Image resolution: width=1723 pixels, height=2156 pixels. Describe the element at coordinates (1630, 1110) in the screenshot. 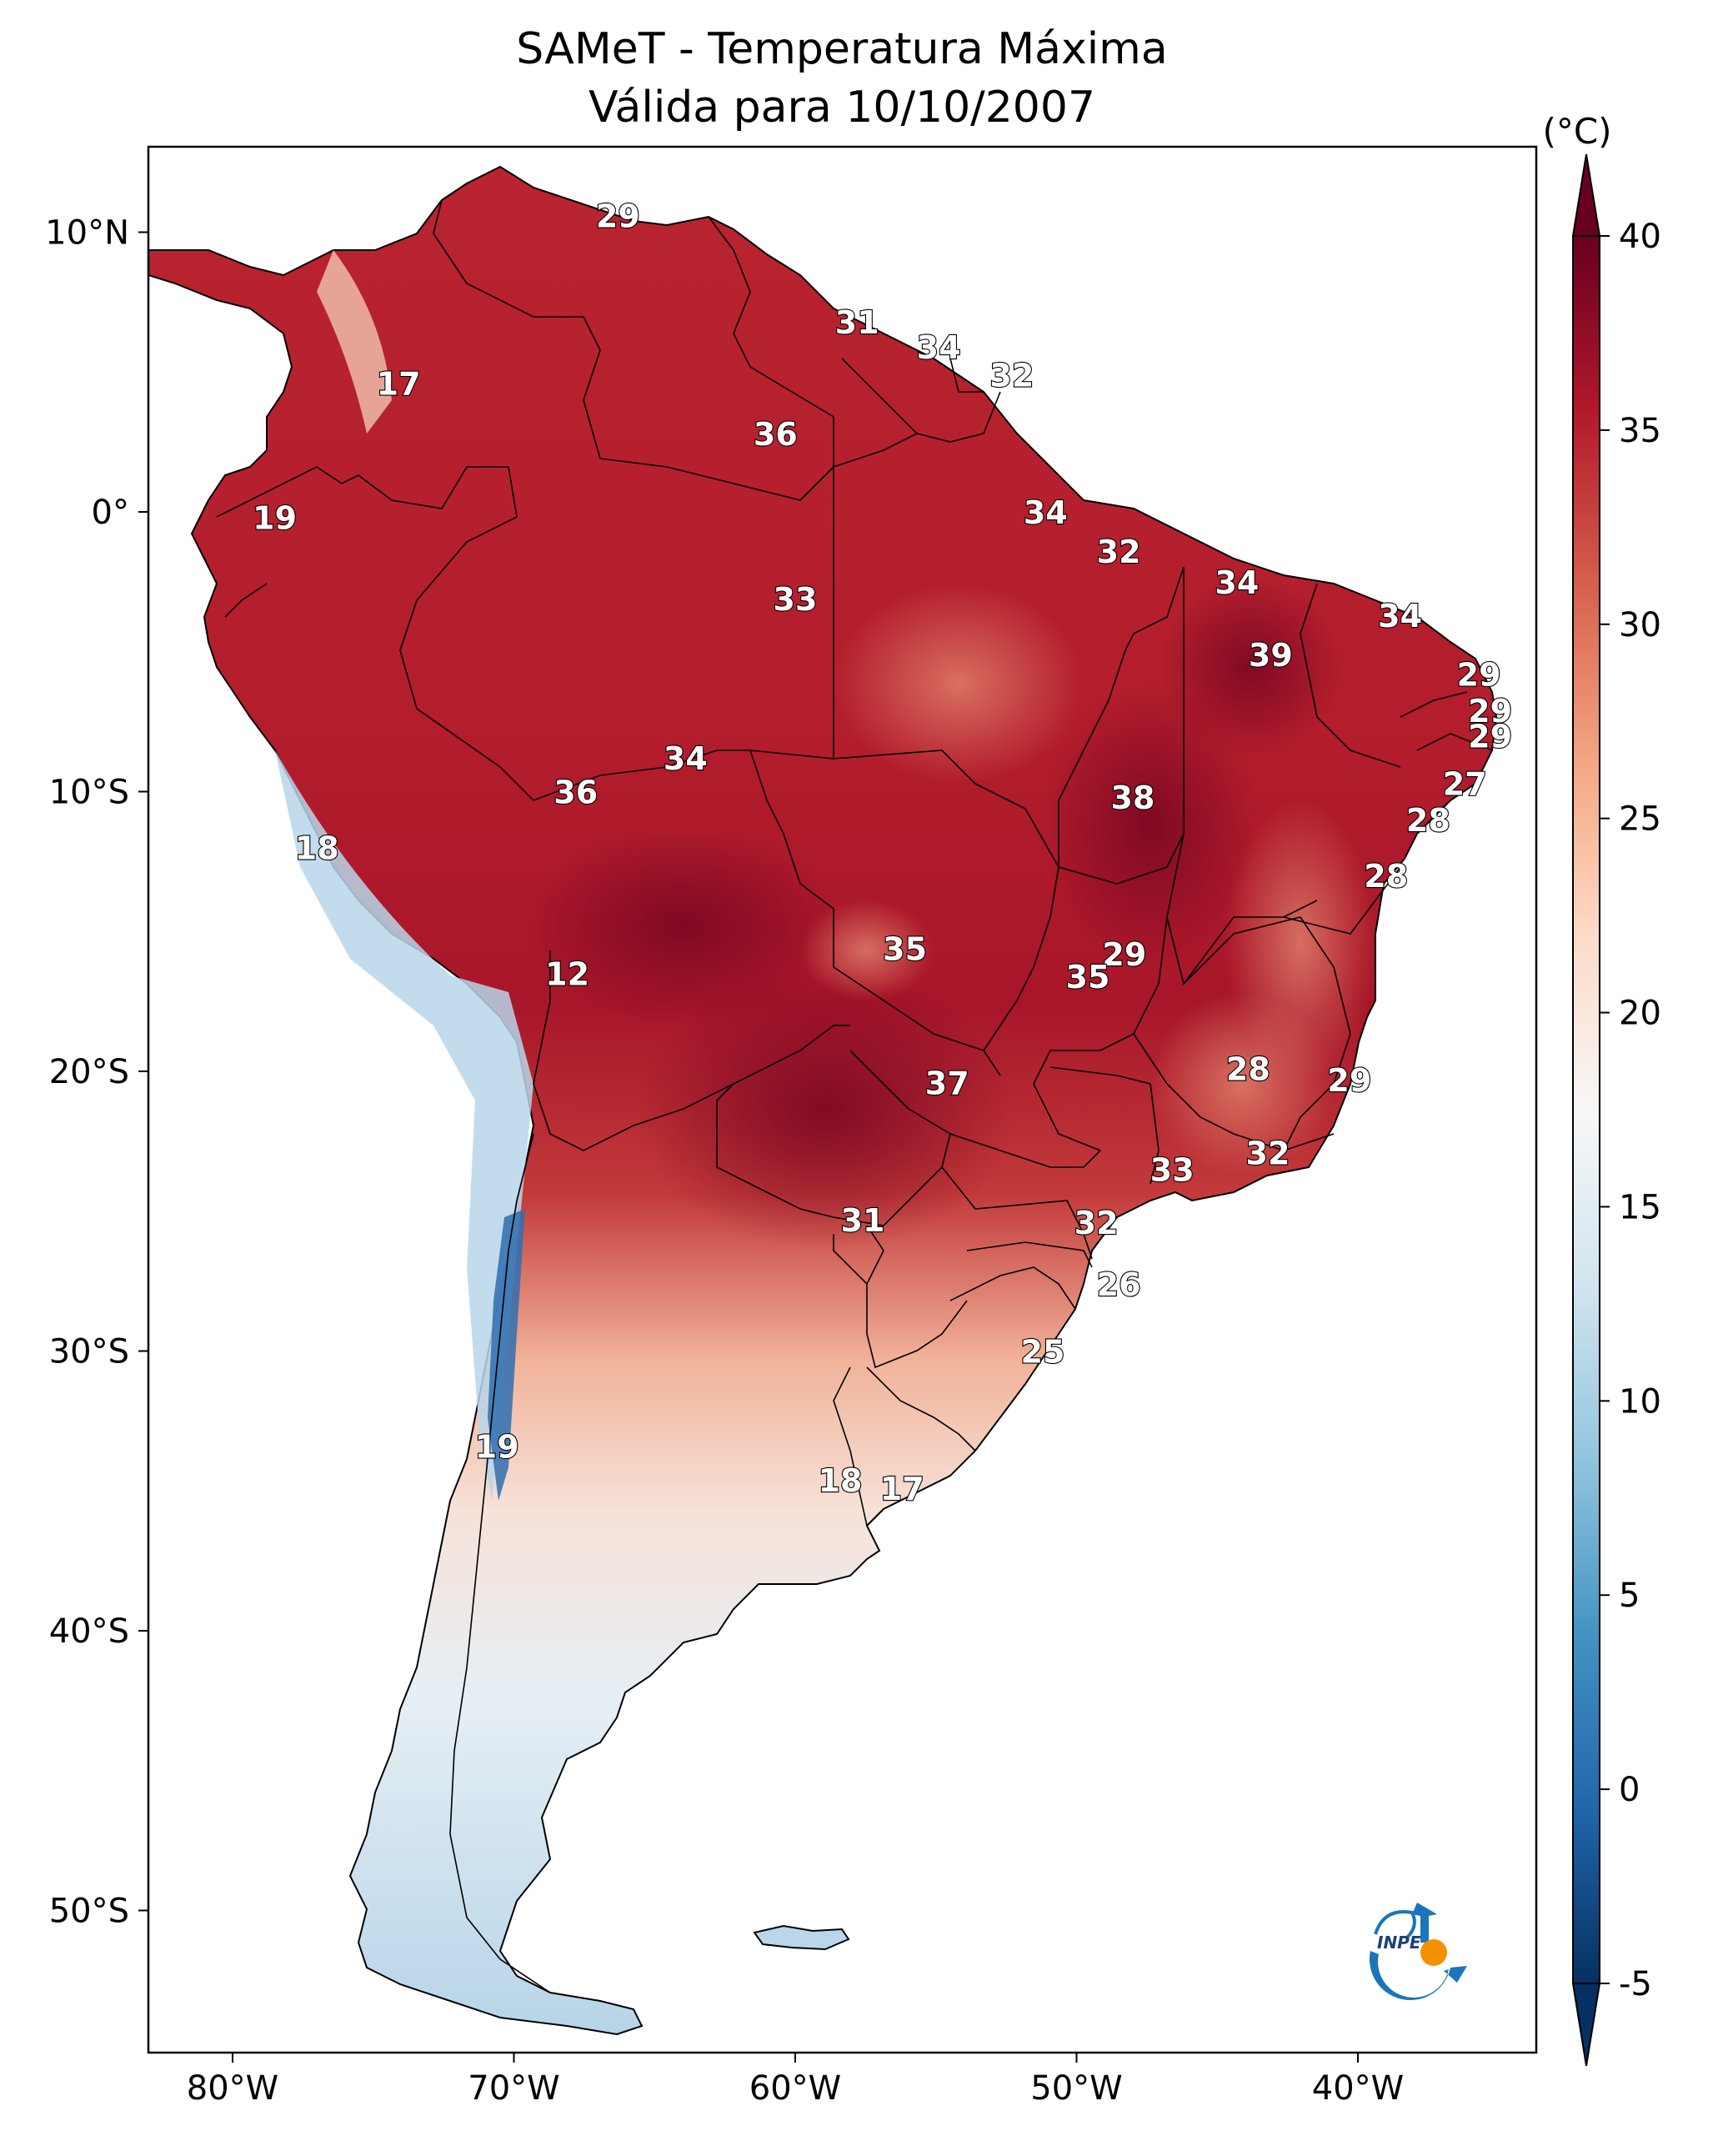

I see `colorbar-ticks: 40 35 30 25 20 15 10 5 0 -5` at that location.